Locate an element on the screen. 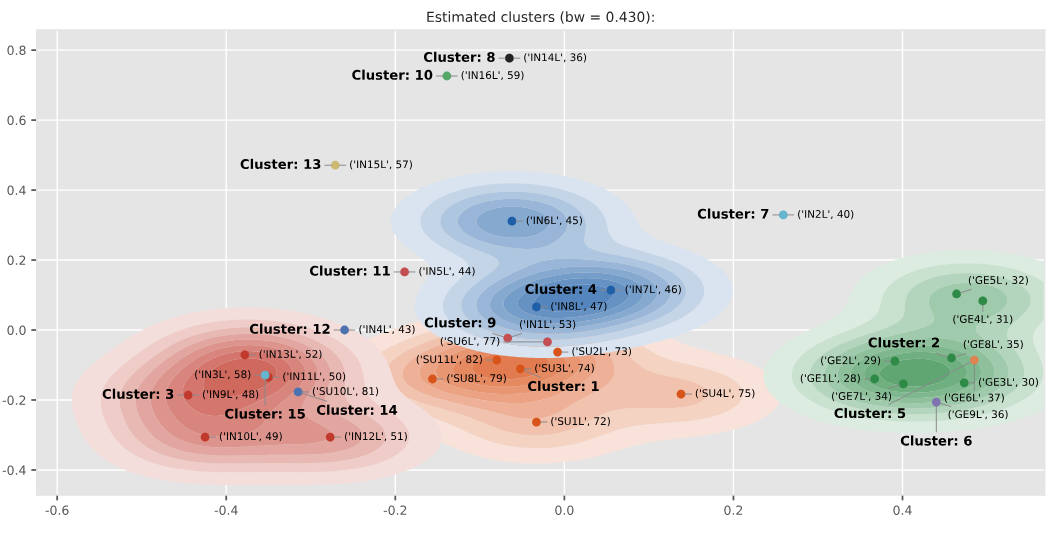 The width and height of the screenshot is (1054, 539). x-tick-label: 0.2 is located at coordinates (733, 510).